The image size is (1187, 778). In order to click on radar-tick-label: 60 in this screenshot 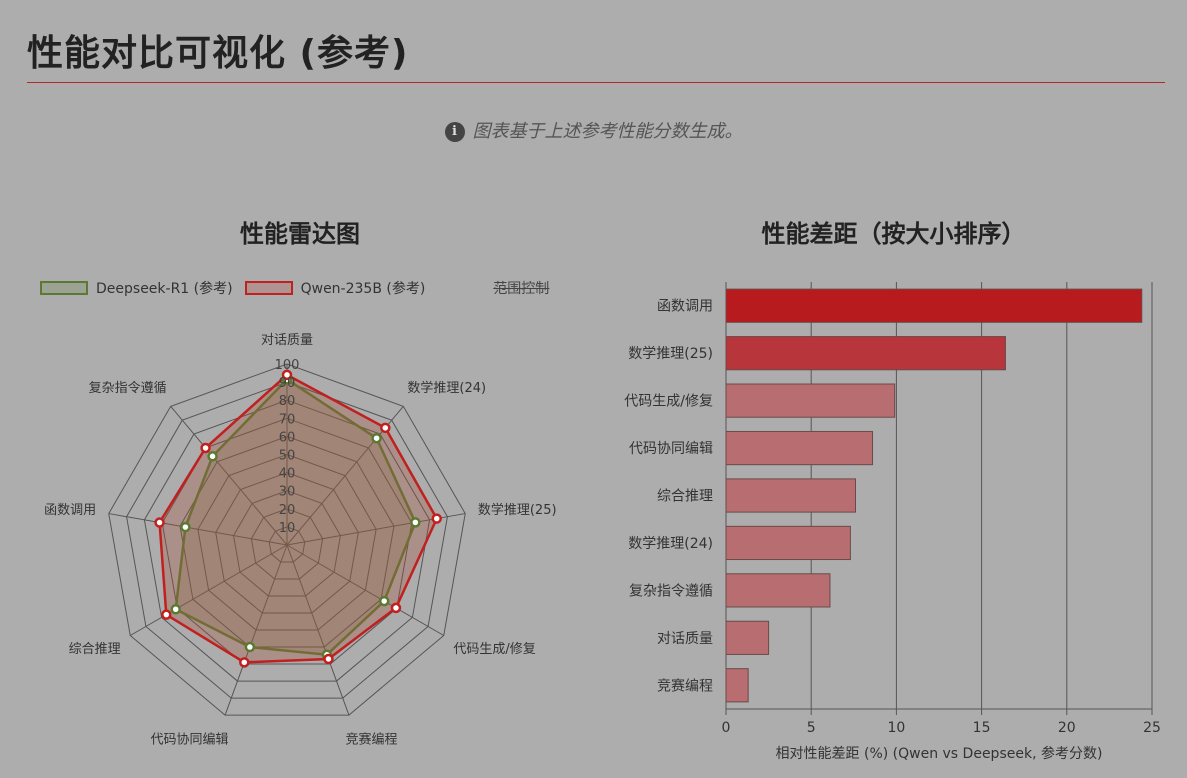, I will do `click(287, 437)`.